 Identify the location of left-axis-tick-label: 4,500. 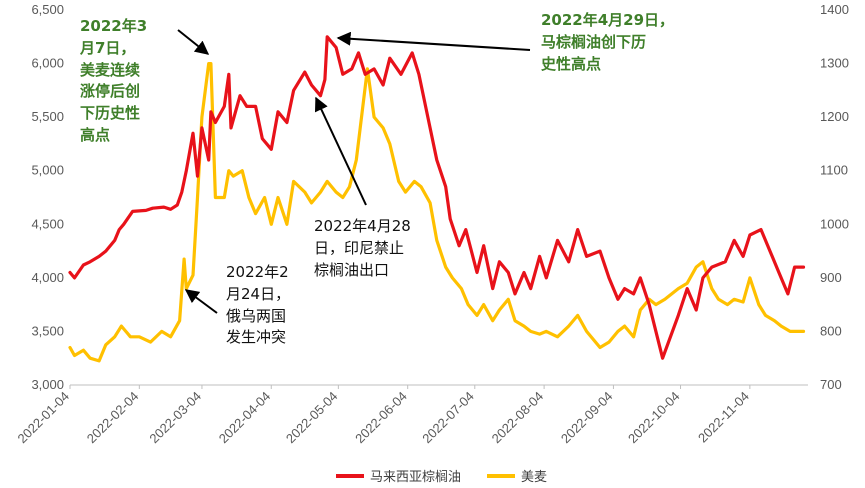
(47, 223).